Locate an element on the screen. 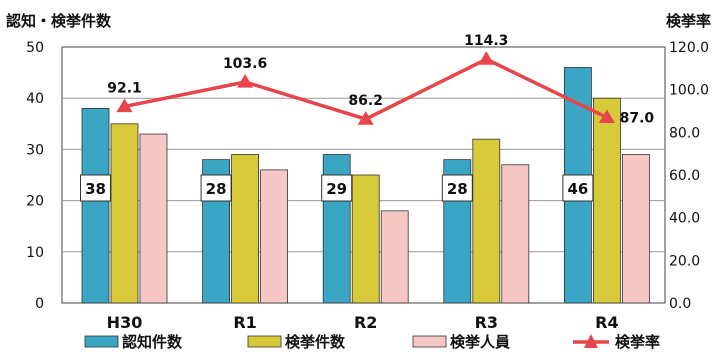 The image size is (727, 354). value-box-label: 29 is located at coordinates (336, 189).